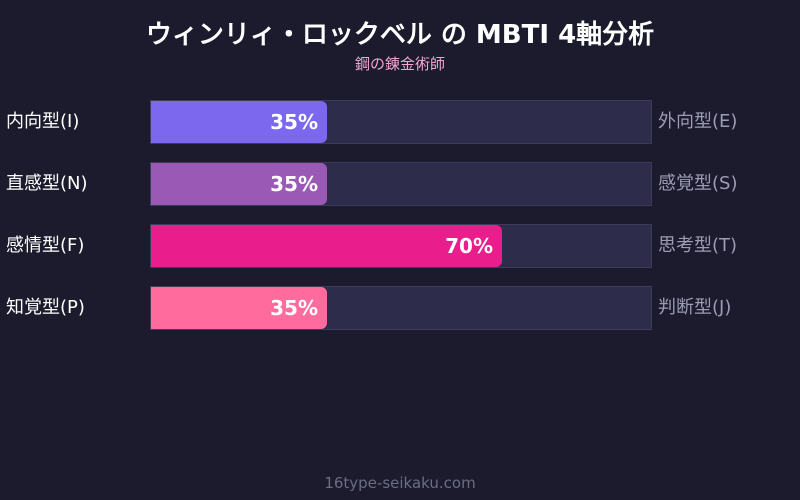 Image resolution: width=800 pixels, height=500 pixels. What do you see at coordinates (698, 121) in the screenshot?
I see `bar-right-label: 外向型(E)` at bounding box center [698, 121].